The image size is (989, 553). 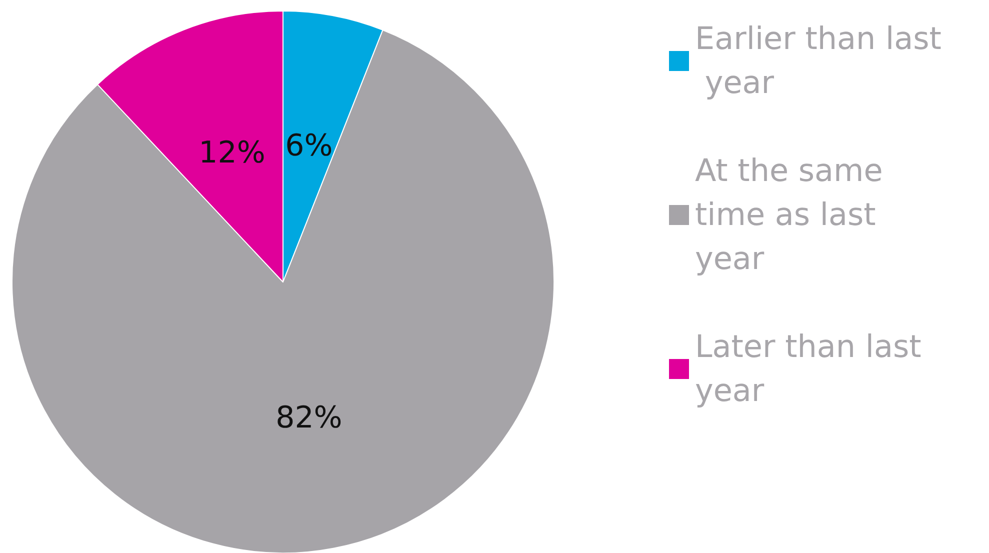 I want to click on legend-label: Later than last year, so click(x=813, y=369).